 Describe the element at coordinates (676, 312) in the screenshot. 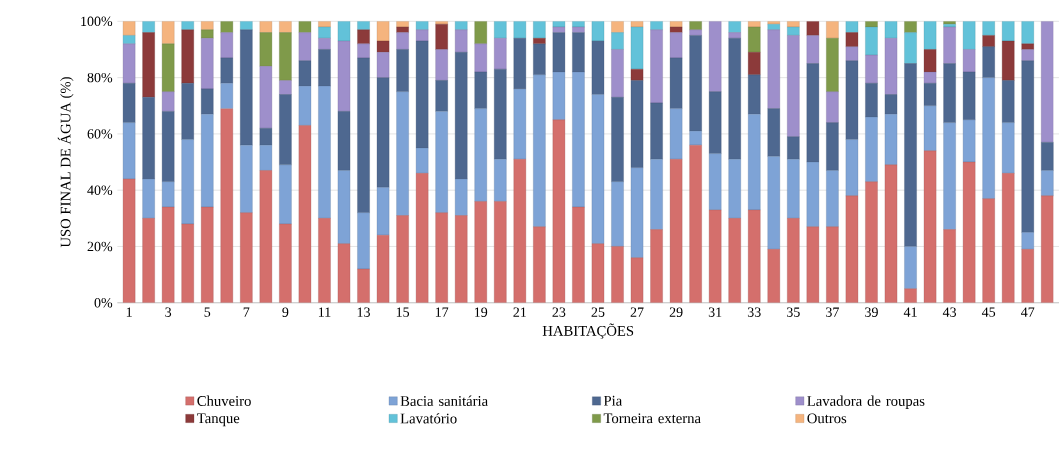

I see `x-tick-label: 29` at that location.